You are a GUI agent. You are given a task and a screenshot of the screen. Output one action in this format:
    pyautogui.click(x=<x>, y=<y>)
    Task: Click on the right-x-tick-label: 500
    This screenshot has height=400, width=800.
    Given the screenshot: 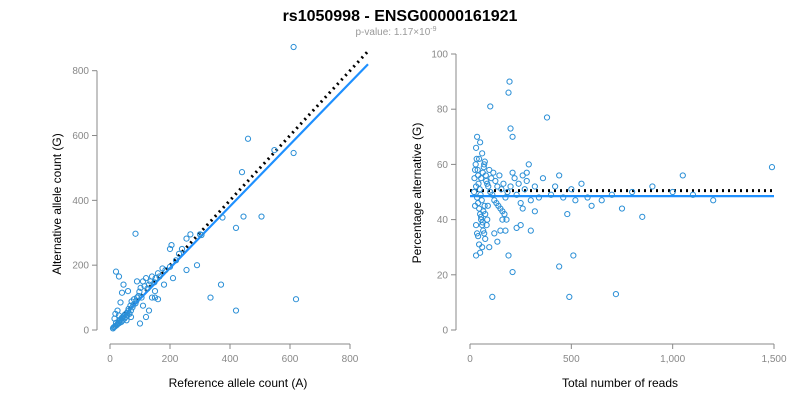 What is the action you would take?
    pyautogui.click(x=571, y=359)
    